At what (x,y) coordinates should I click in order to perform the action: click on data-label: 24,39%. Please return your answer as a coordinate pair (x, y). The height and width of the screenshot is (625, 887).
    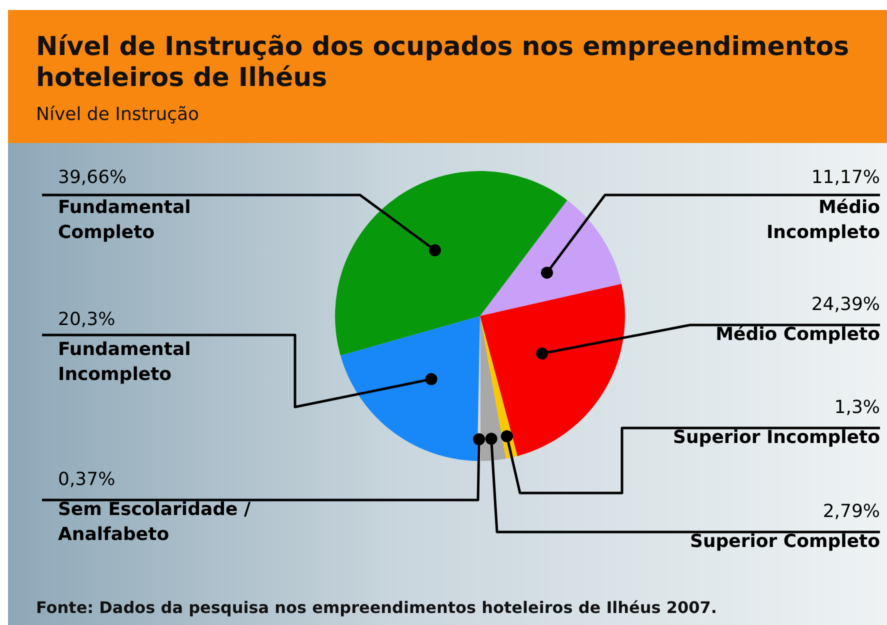
    Looking at the image, I should click on (845, 304).